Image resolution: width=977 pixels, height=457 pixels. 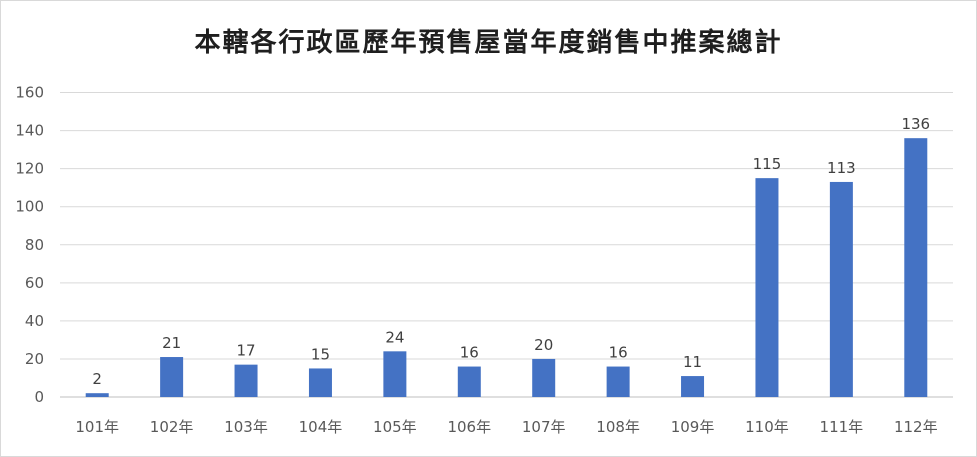 I want to click on y-tick-label: 140, so click(x=29, y=131).